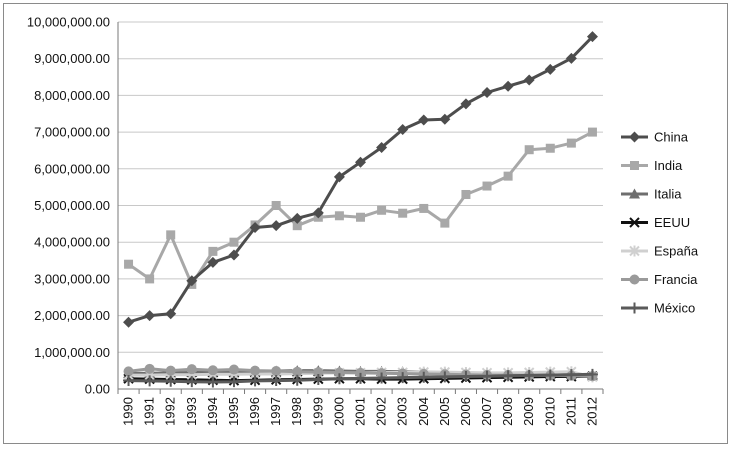  What do you see at coordinates (72, 352) in the screenshot?
I see `y-tick-label: 1,000,000.00` at bounding box center [72, 352].